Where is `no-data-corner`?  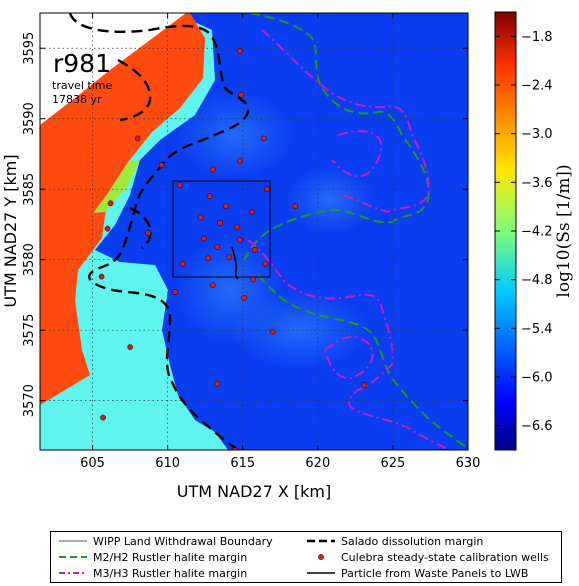
no-data-corner is located at coordinates (113, 69).